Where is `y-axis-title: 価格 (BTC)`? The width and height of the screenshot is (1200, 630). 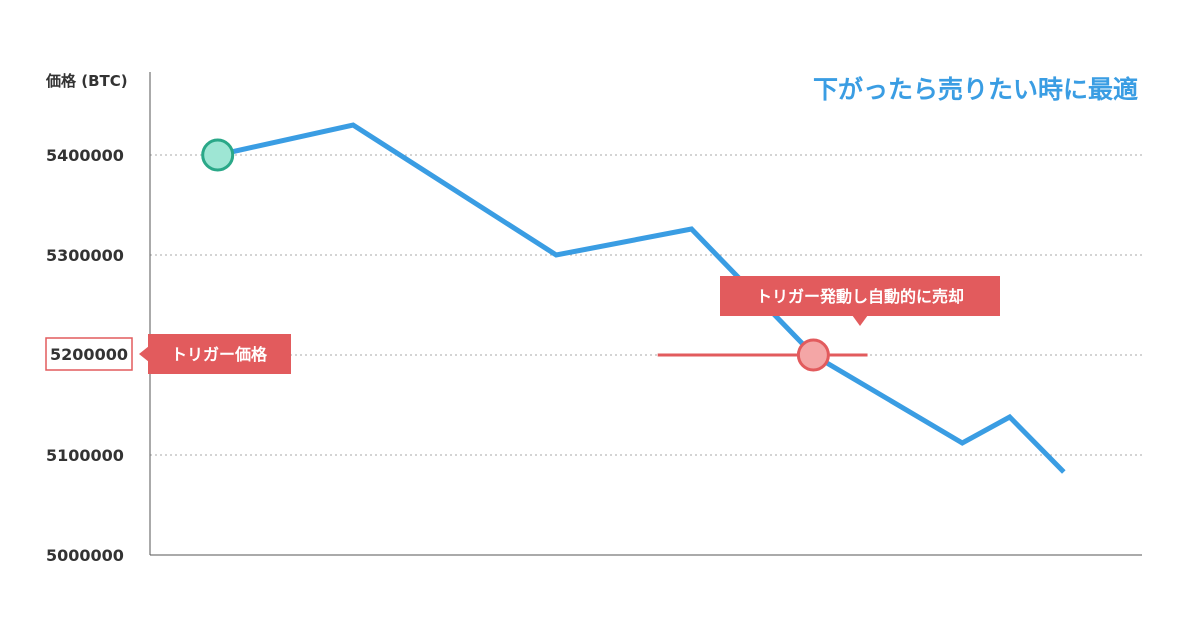 y-axis-title: 価格 (BTC) is located at coordinates (86, 81).